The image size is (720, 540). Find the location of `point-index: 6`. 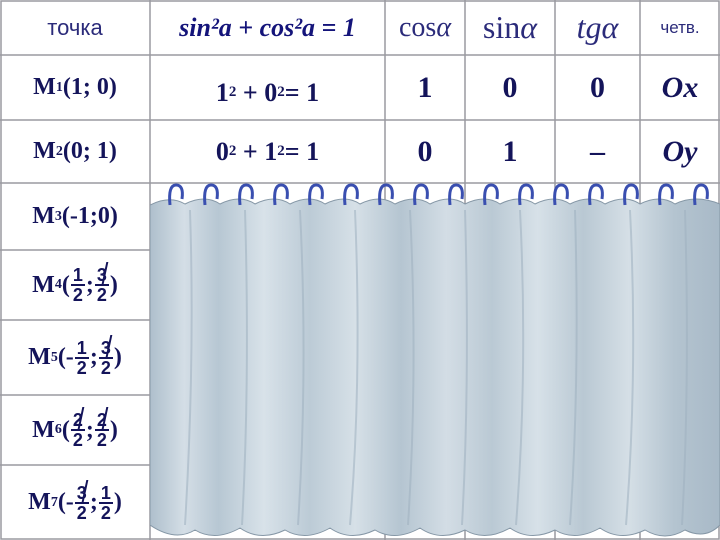

point-index: 6 is located at coordinates (58, 429).